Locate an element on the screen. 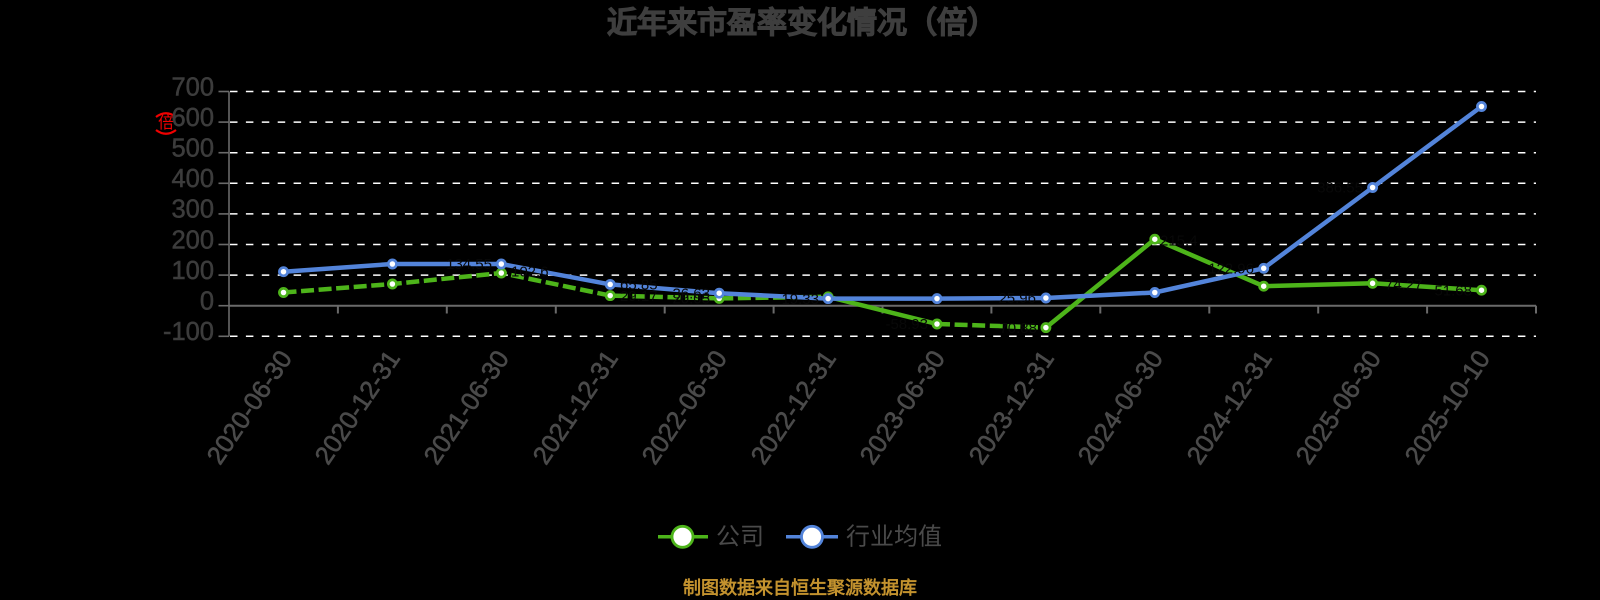 The image size is (1600, 600). svg-text: 400 is located at coordinates (192, 179).